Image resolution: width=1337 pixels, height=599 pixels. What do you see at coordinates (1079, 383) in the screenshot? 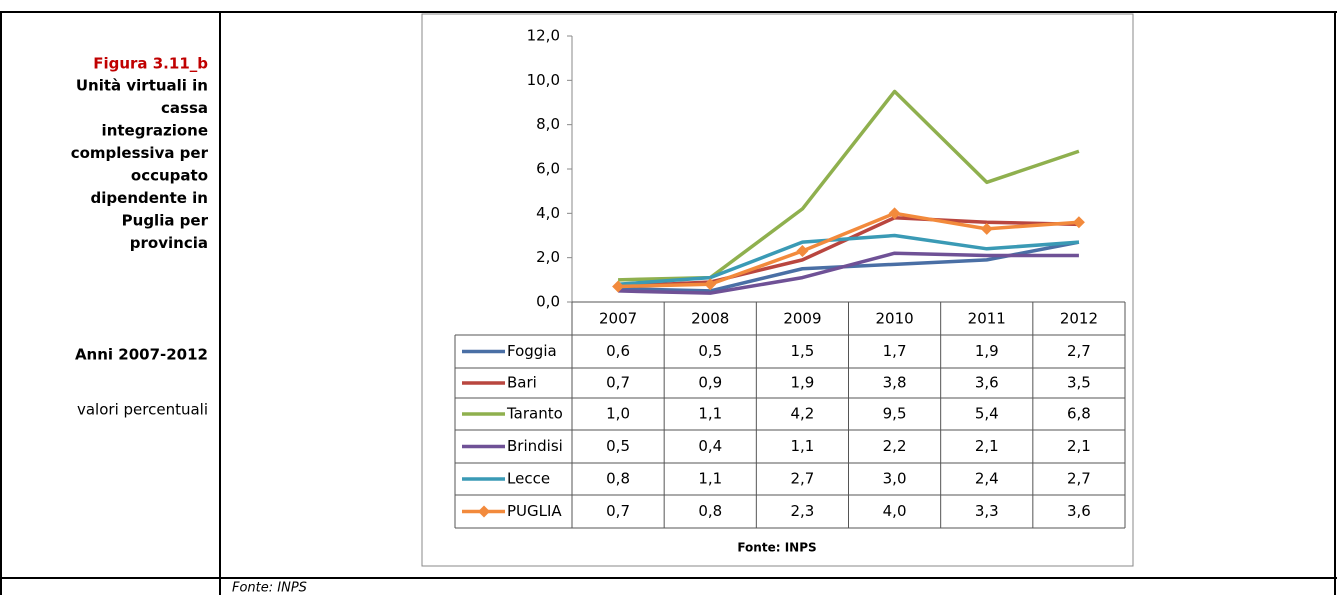
I see `table-value: 3,5` at bounding box center [1079, 383].